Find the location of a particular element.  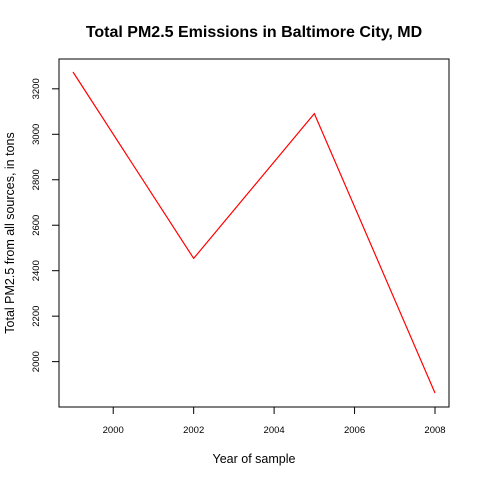

x-tick-label: 2006 is located at coordinates (354, 430).